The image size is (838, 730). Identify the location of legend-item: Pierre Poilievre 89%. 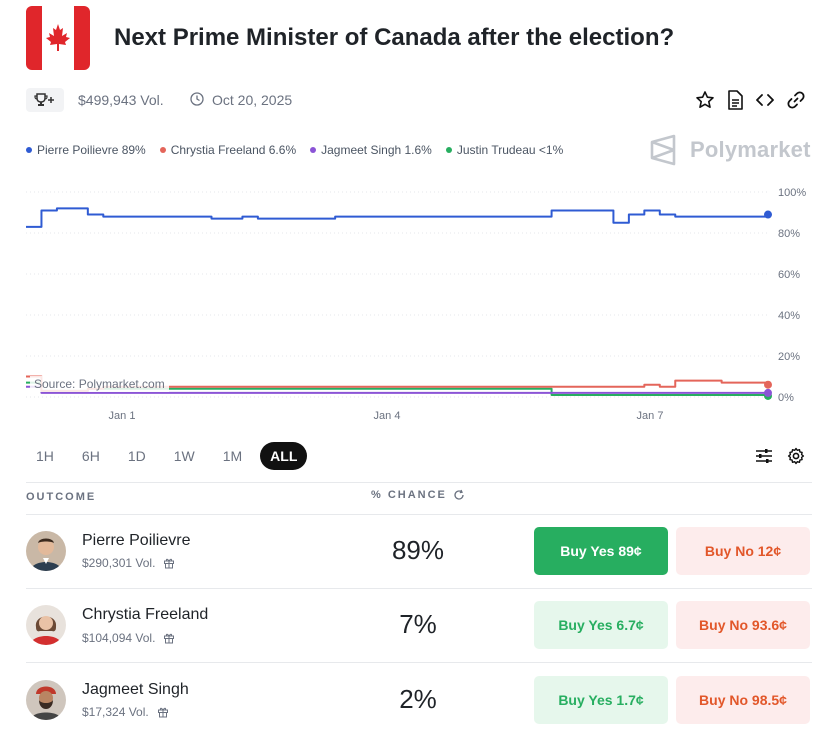
(86, 150).